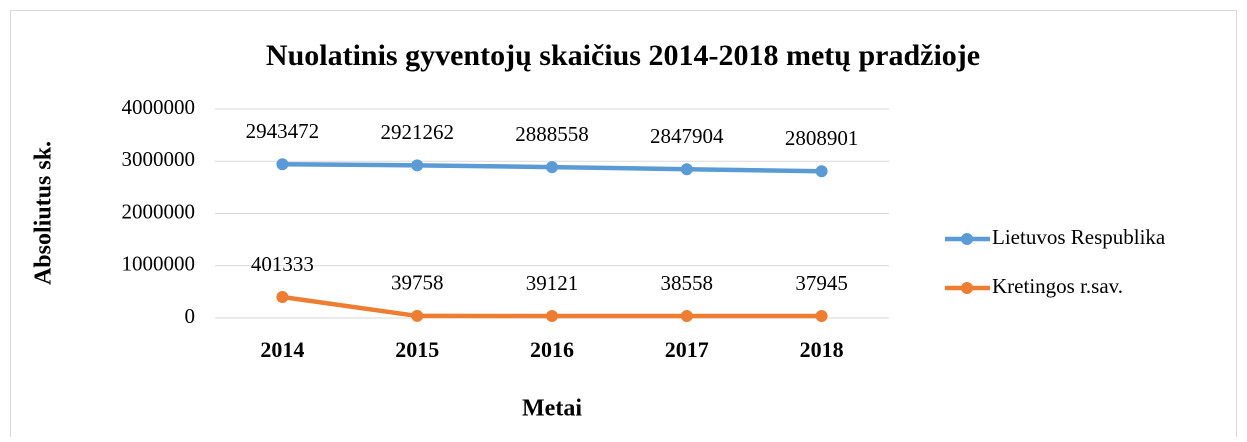  What do you see at coordinates (159, 107) in the screenshot?
I see `y-tick-label: 4000000` at bounding box center [159, 107].